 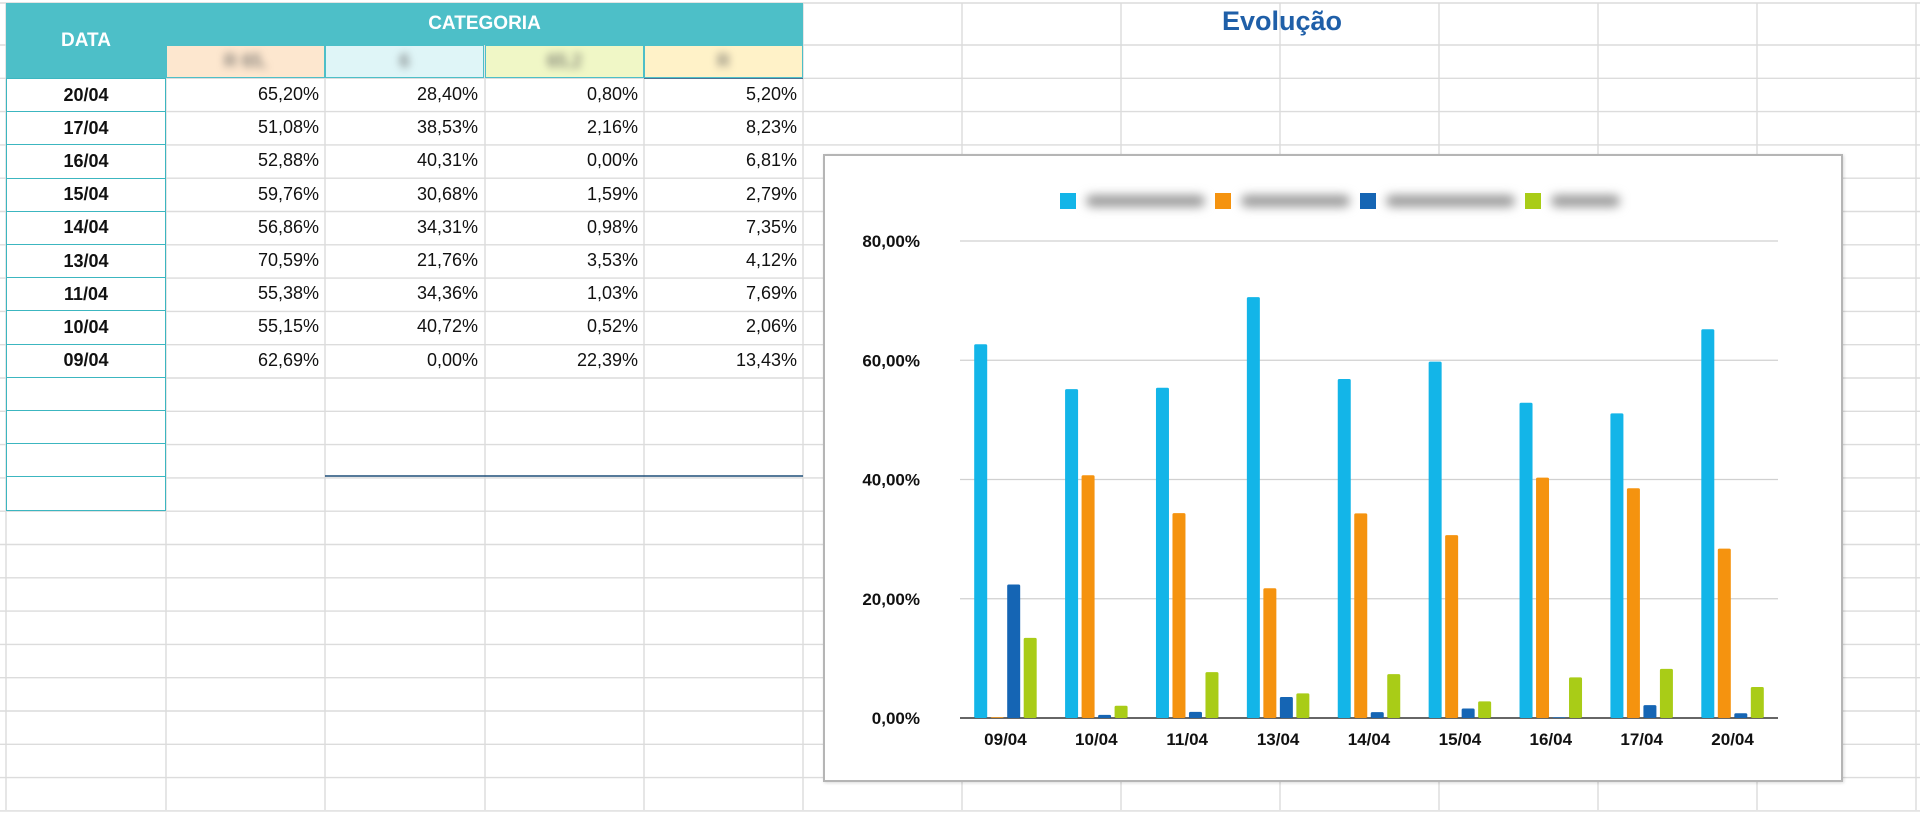 I want to click on value-cell: 40,31%, so click(x=447, y=160).